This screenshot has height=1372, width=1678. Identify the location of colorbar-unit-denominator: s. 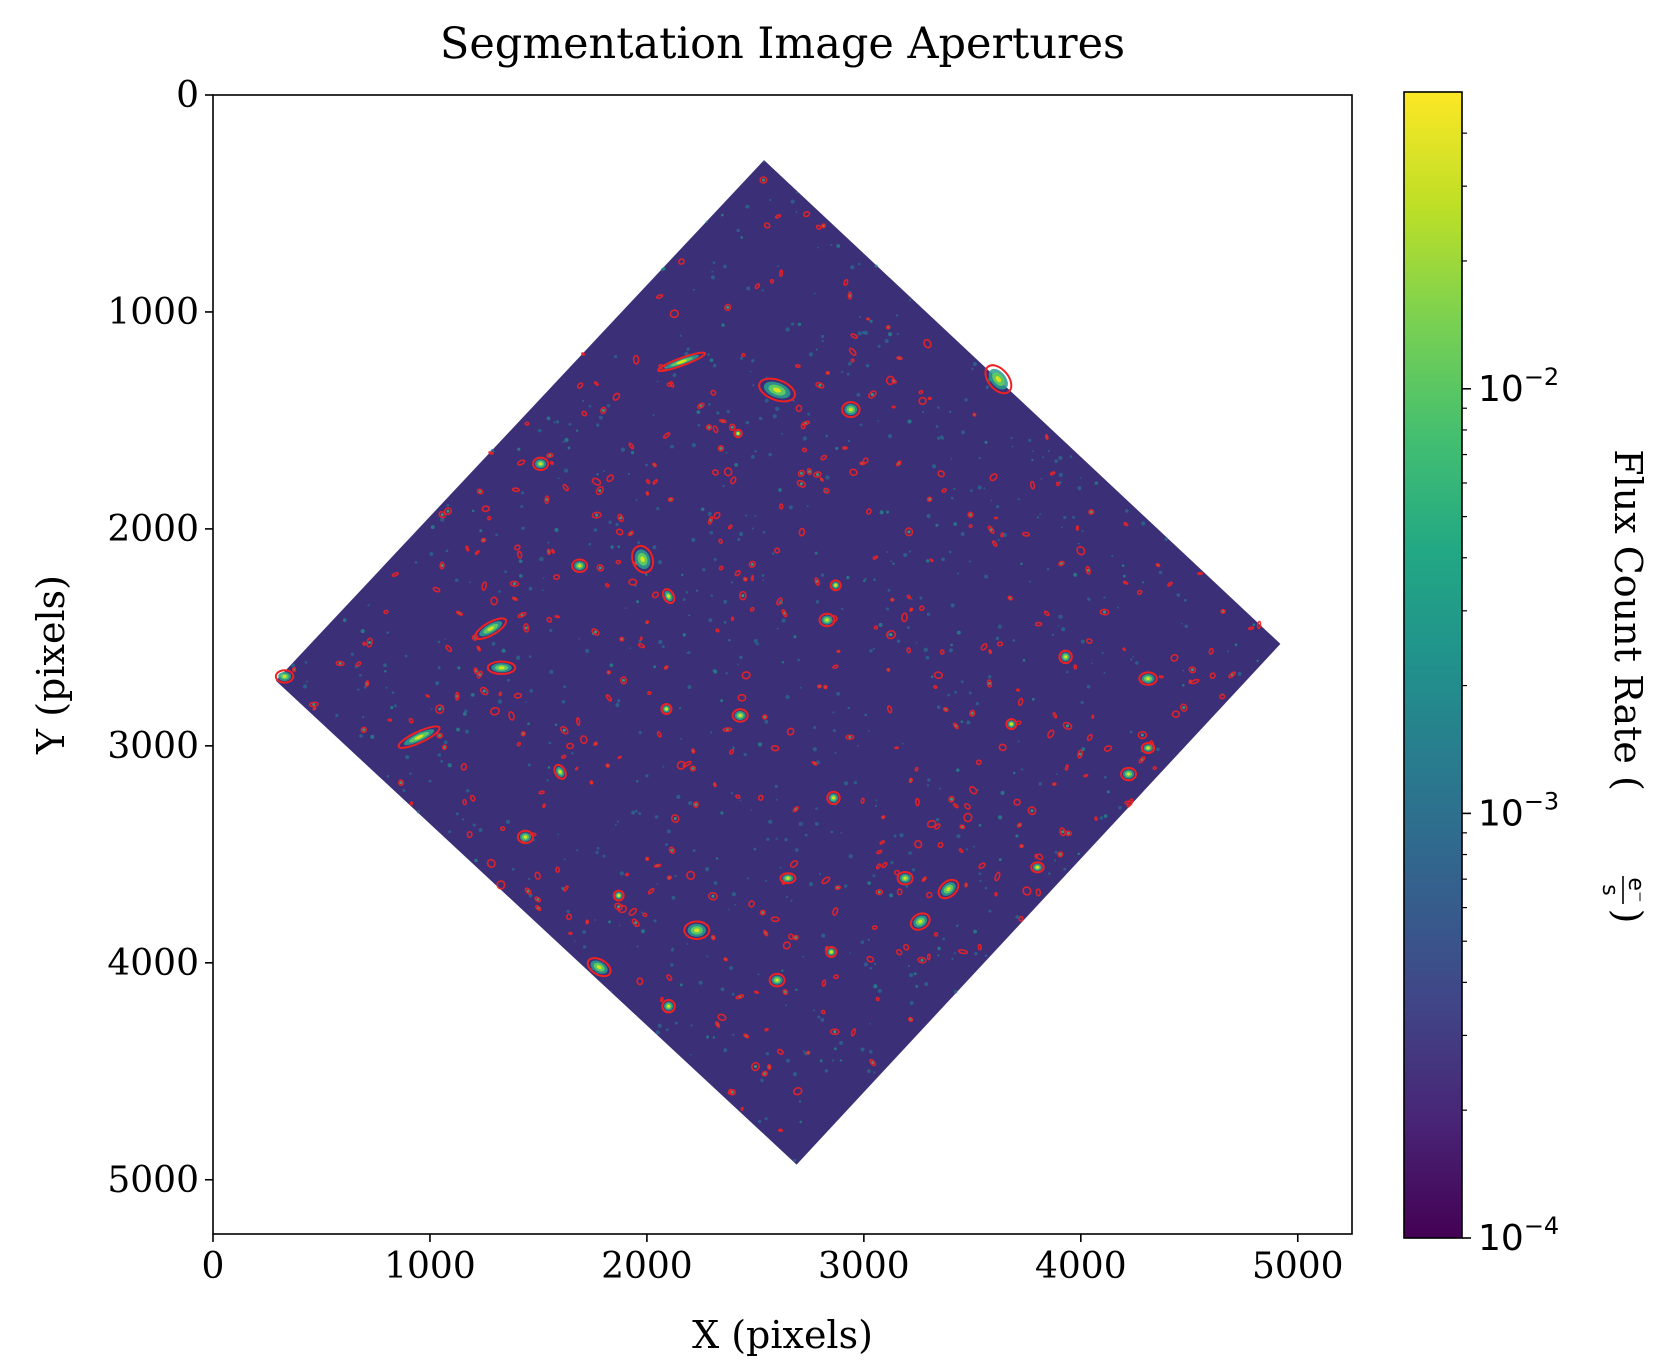
(1609, 889).